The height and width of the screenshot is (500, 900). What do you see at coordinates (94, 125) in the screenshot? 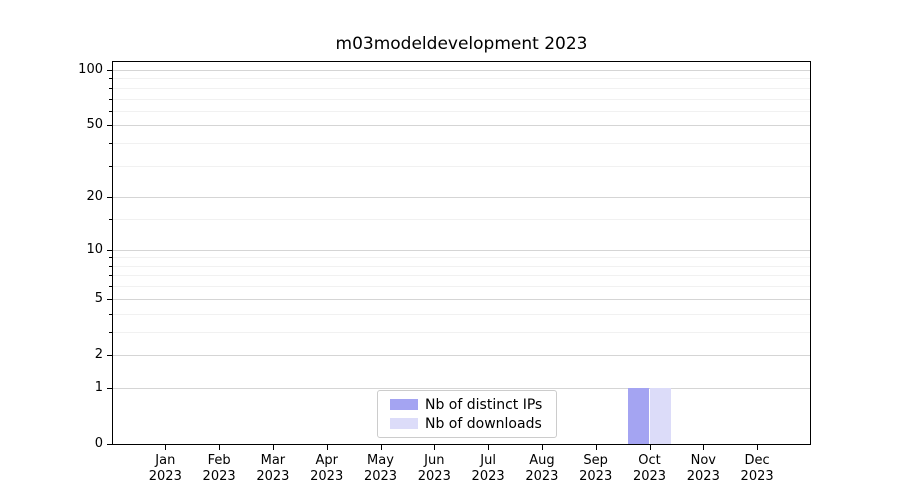
I see `y-tick-label: 50` at bounding box center [94, 125].